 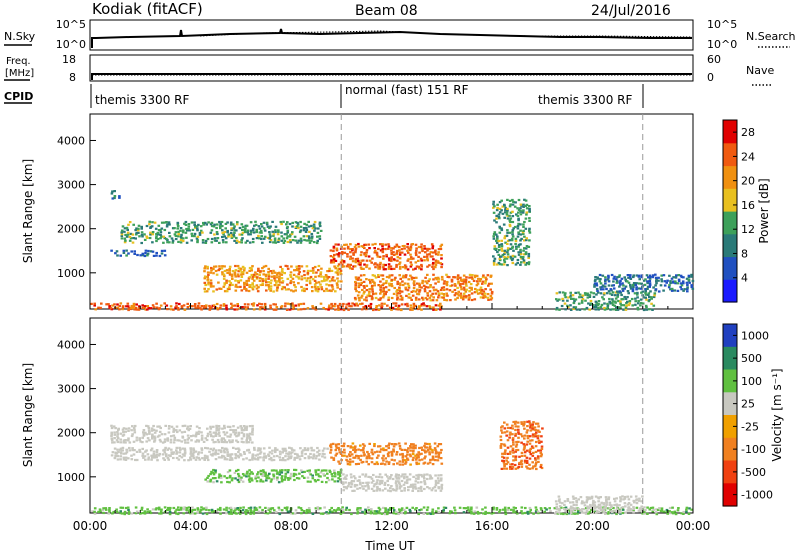 What do you see at coordinates (190, 526) in the screenshot?
I see `x-tick-label: 04:00` at bounding box center [190, 526].